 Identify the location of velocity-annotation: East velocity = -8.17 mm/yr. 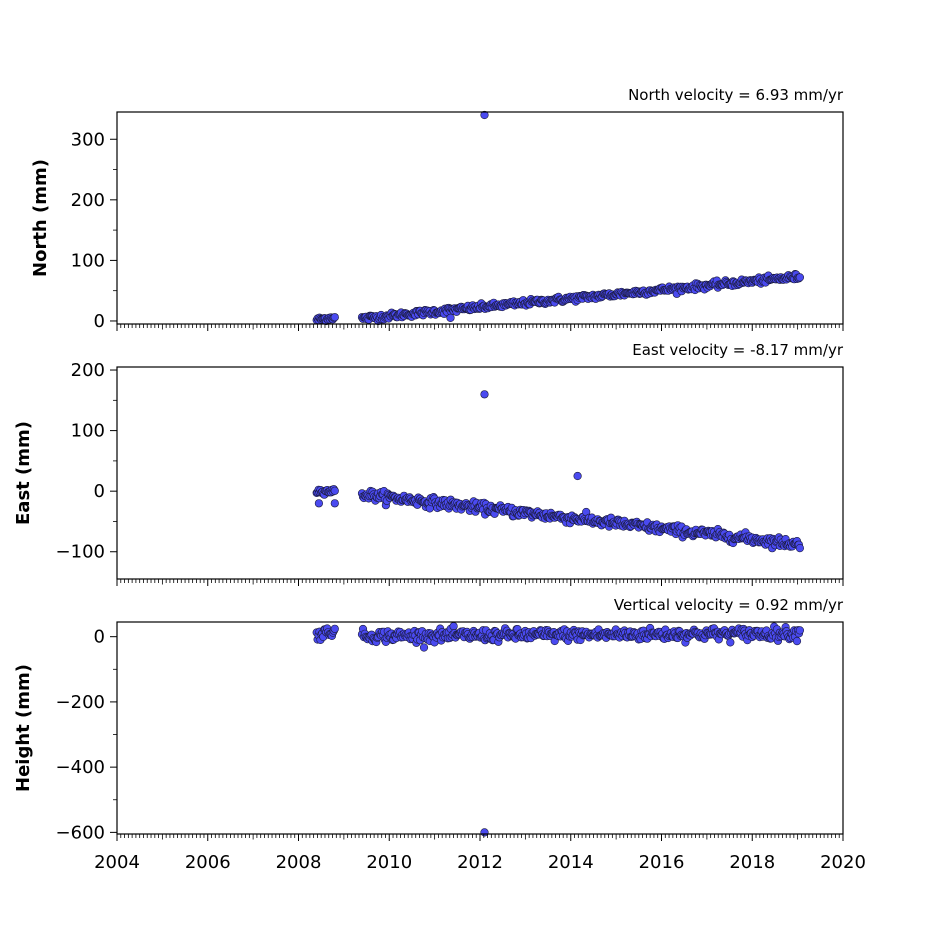
(738, 350).